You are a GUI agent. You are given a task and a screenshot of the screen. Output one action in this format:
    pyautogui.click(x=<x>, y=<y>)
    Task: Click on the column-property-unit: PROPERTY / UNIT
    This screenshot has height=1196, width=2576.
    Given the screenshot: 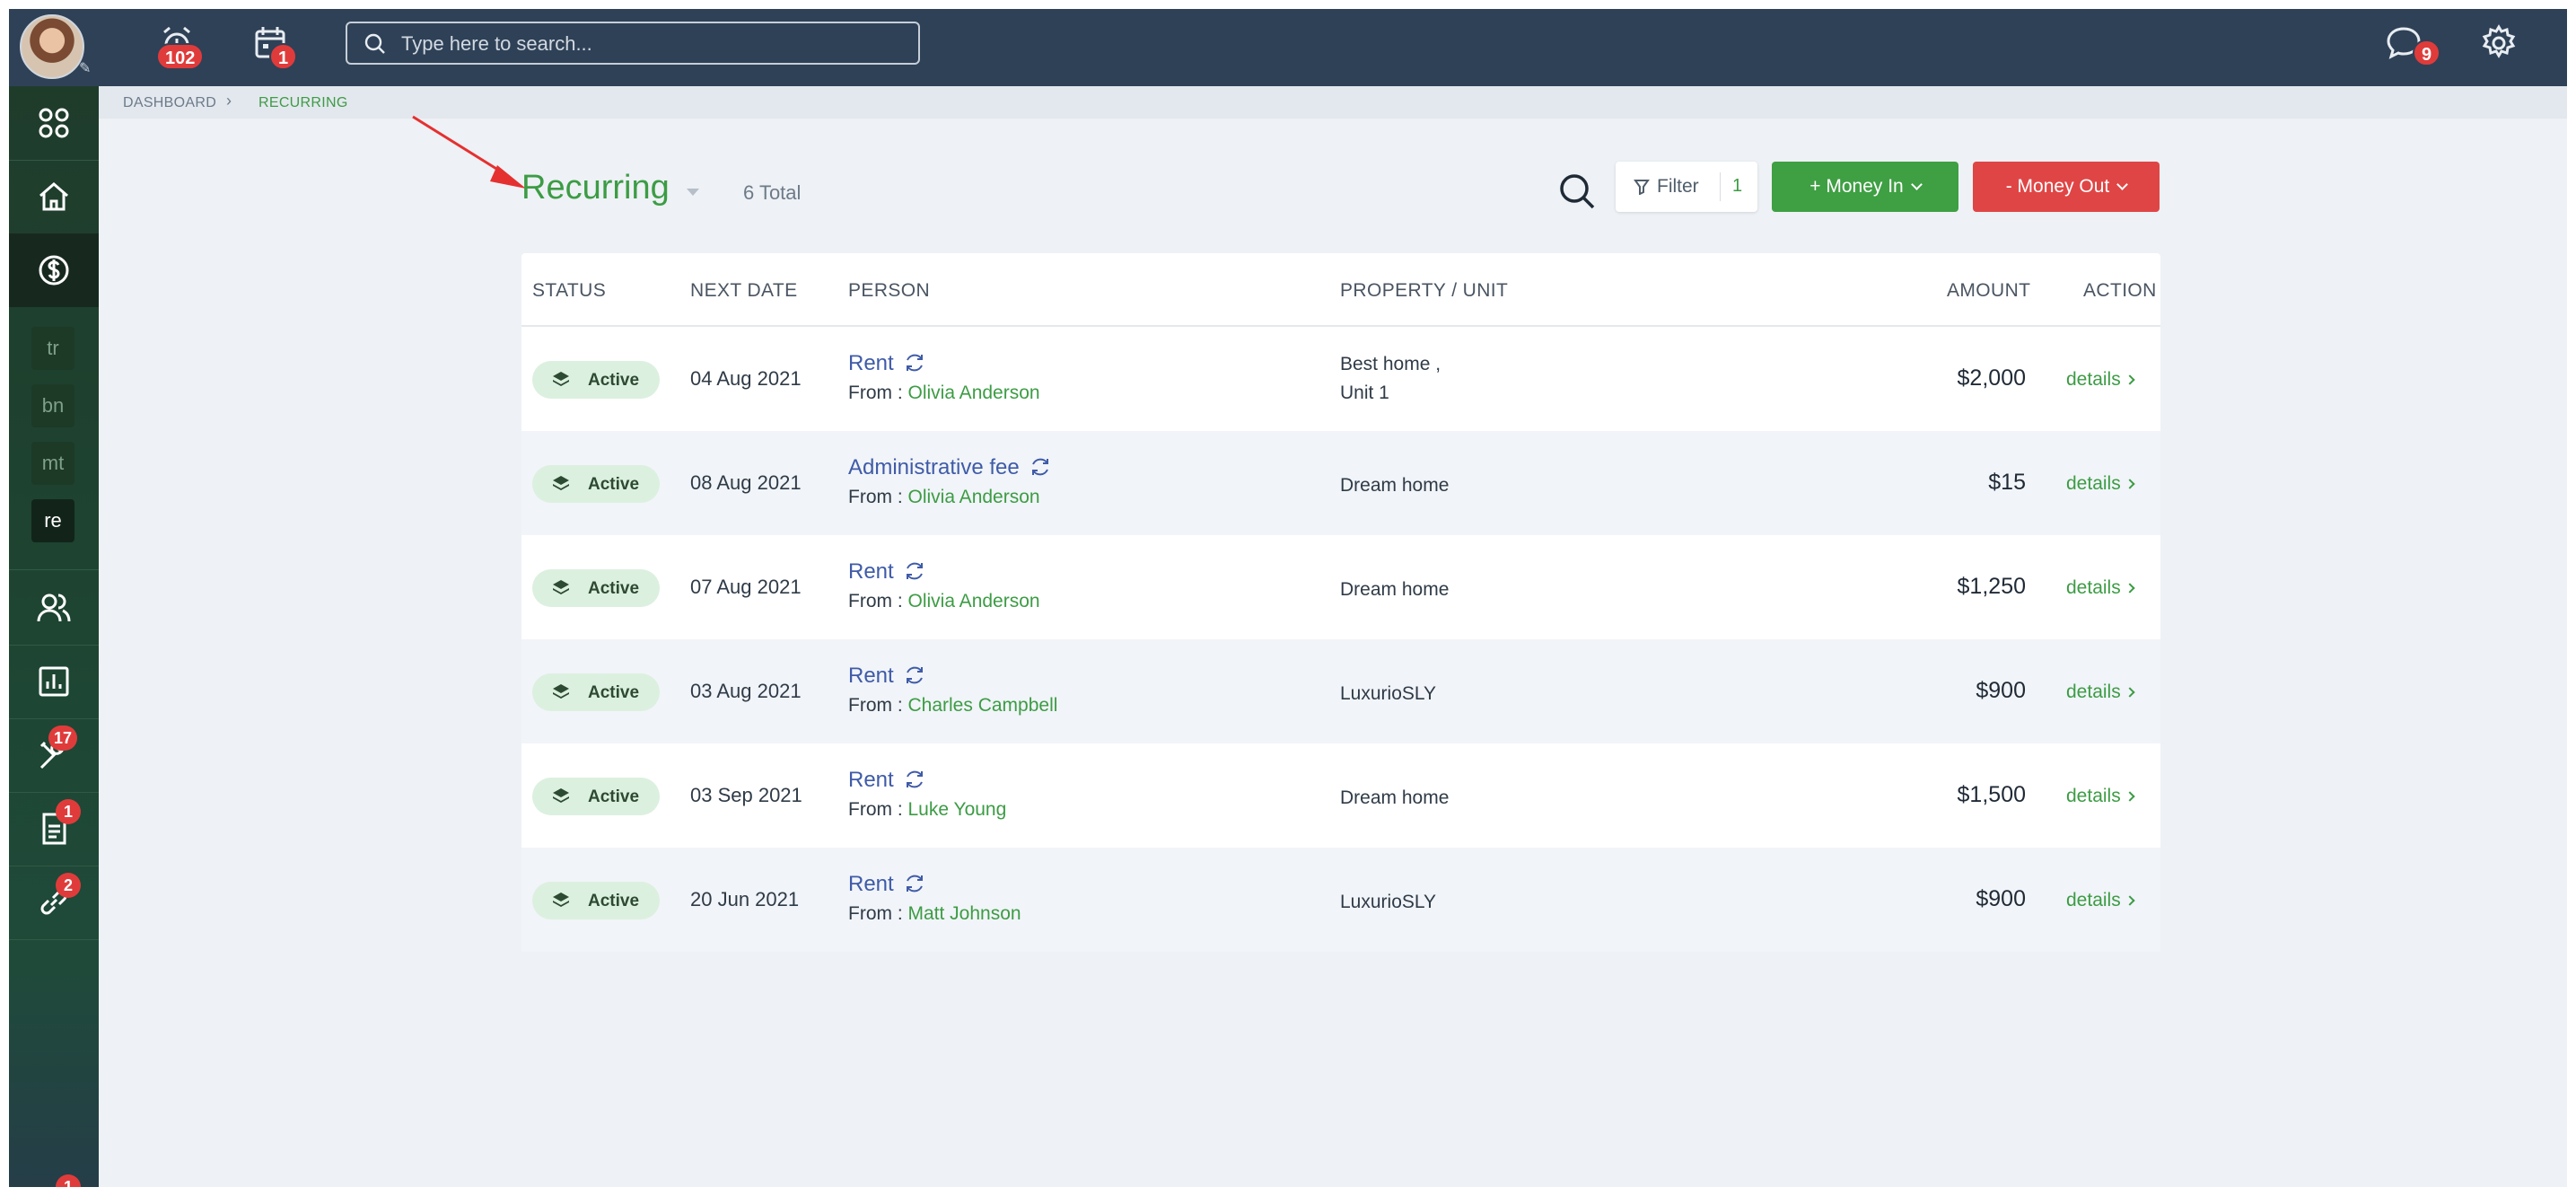 What is the action you would take?
    pyautogui.click(x=1424, y=290)
    